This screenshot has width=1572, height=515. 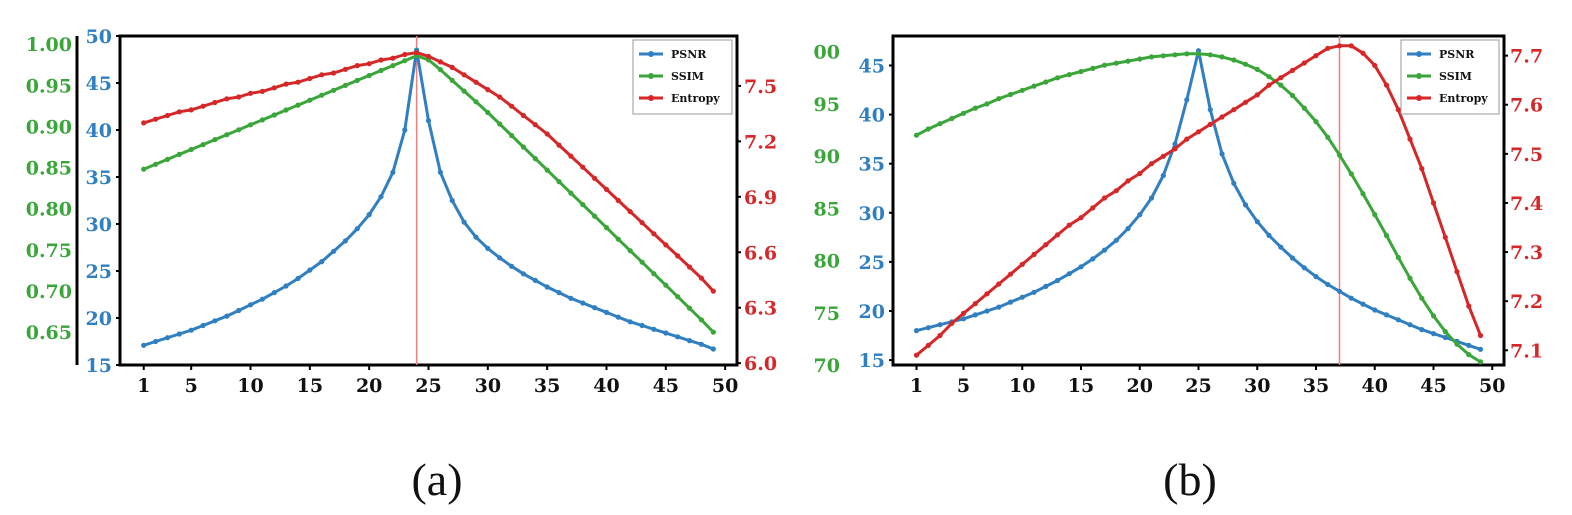 I want to click on ssim-tick-label: 0.75, so click(x=49, y=251).